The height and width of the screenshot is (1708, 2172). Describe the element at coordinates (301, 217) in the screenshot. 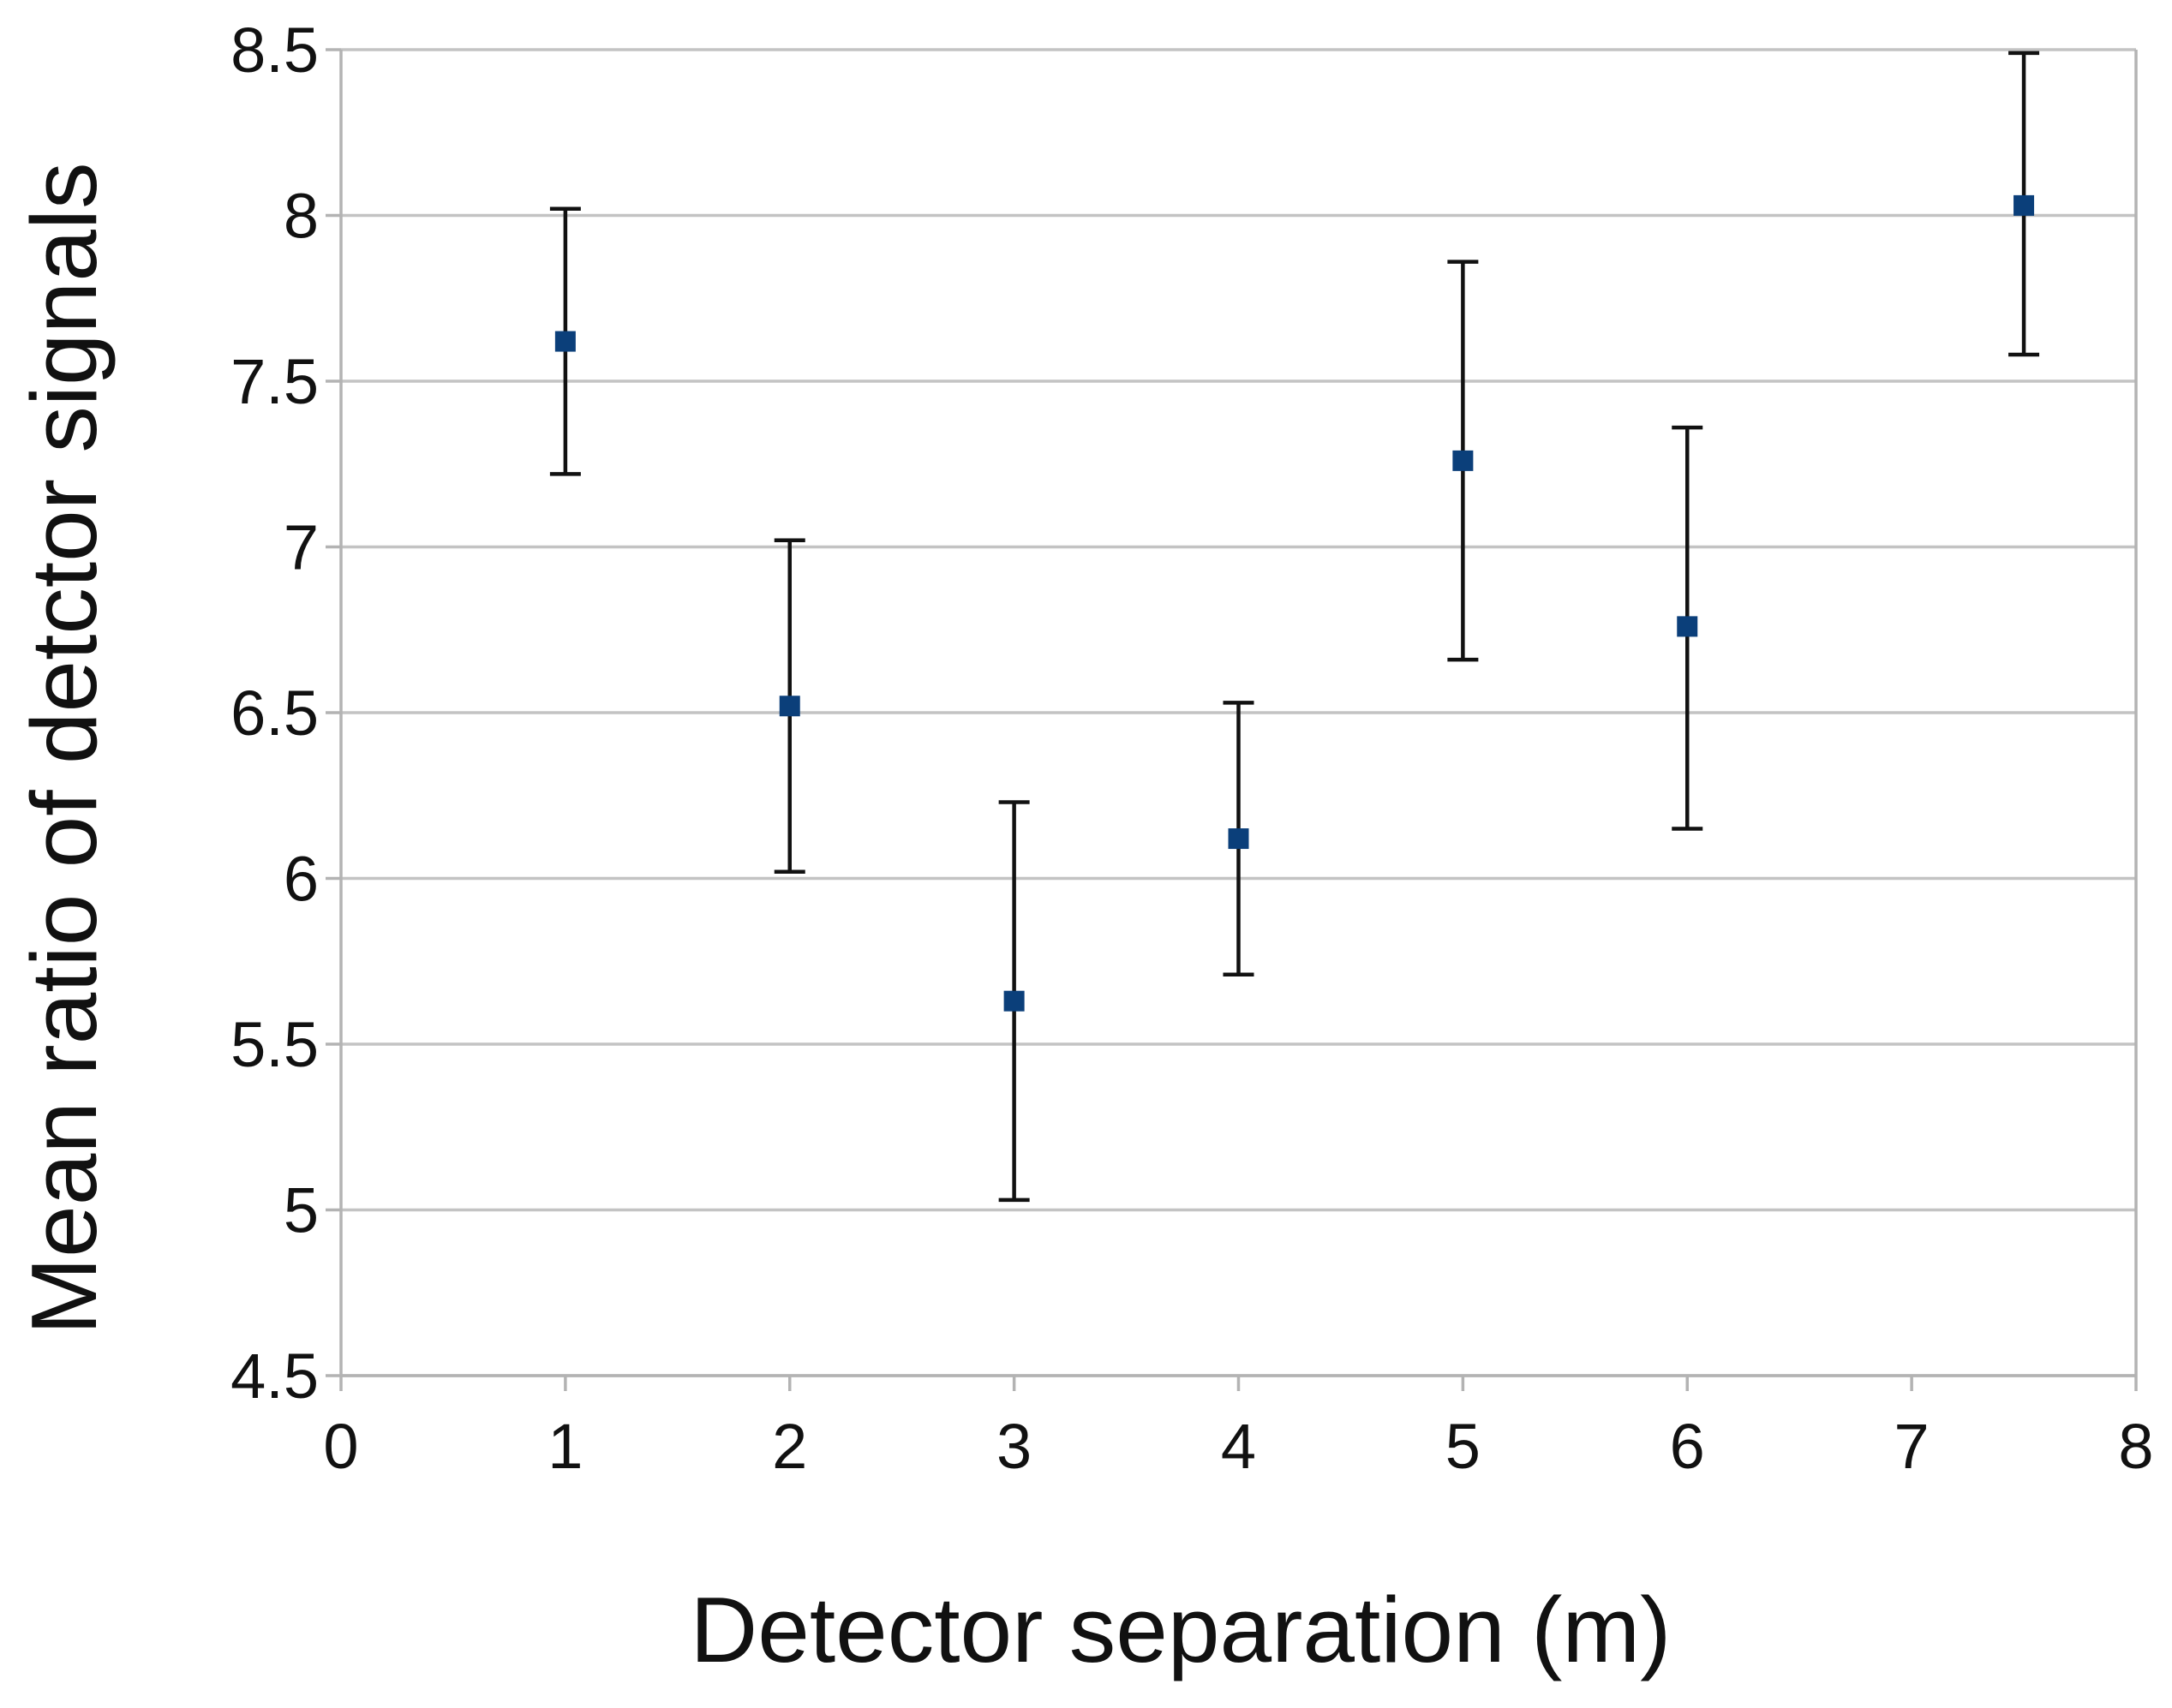

I see `y-tick-label: 8` at that location.